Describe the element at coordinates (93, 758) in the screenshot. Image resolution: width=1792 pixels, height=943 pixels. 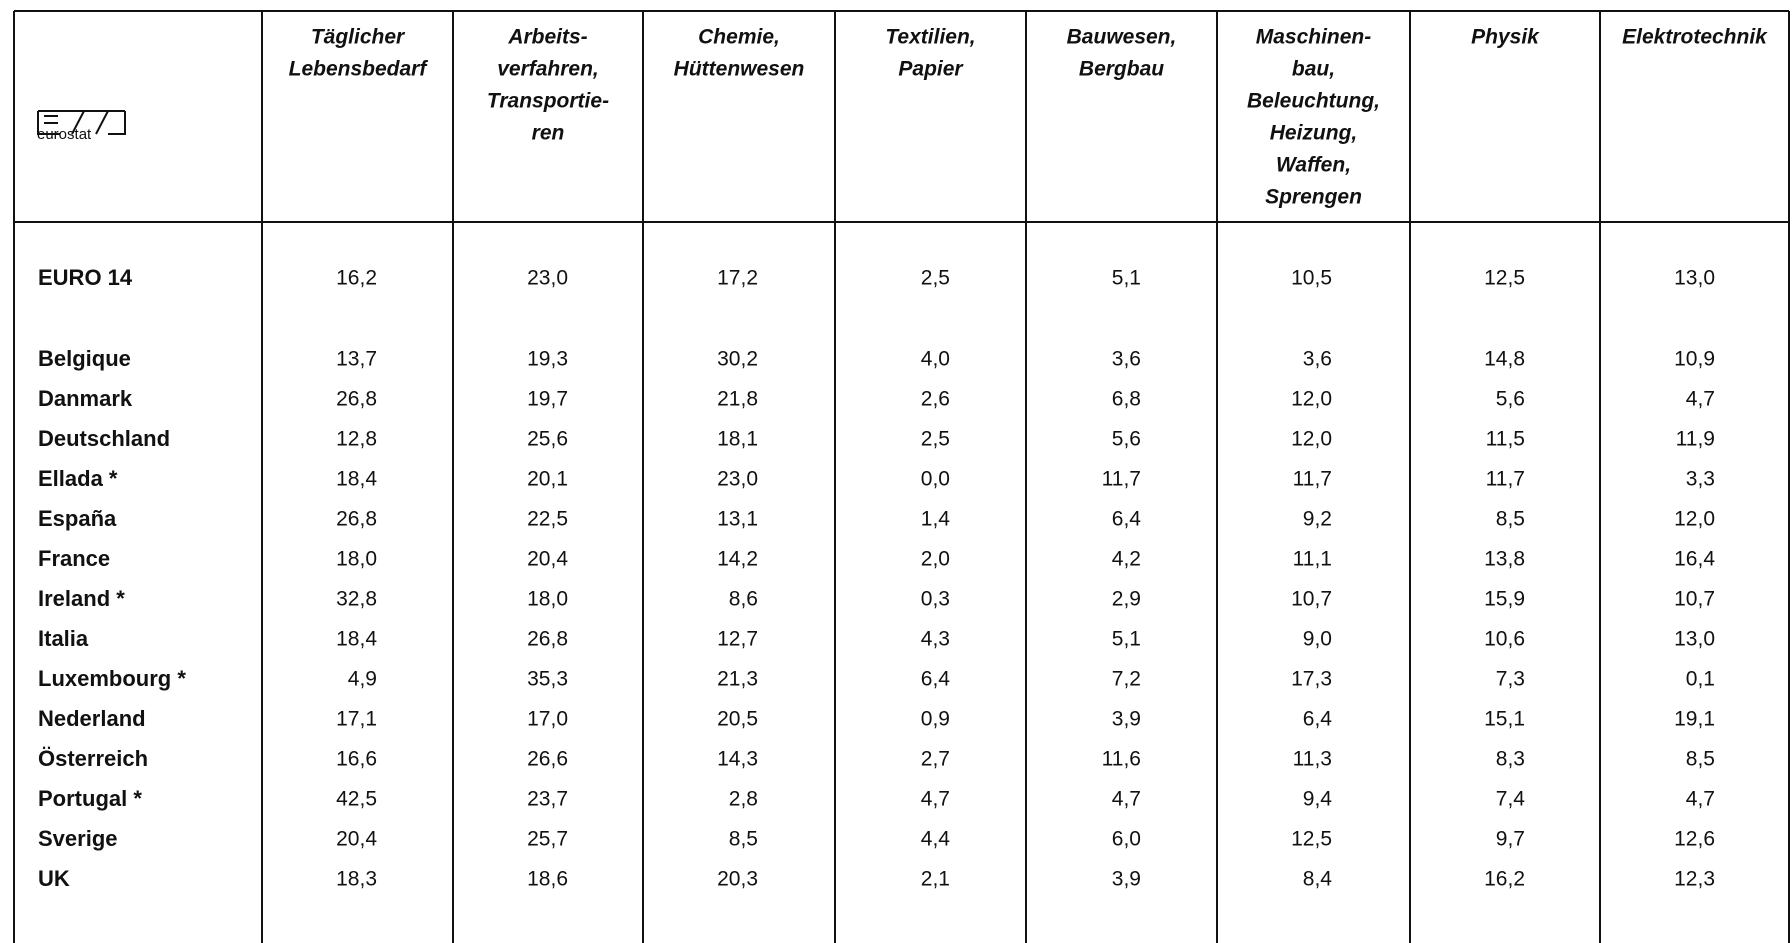
I see `row-label: Österreich` at that location.